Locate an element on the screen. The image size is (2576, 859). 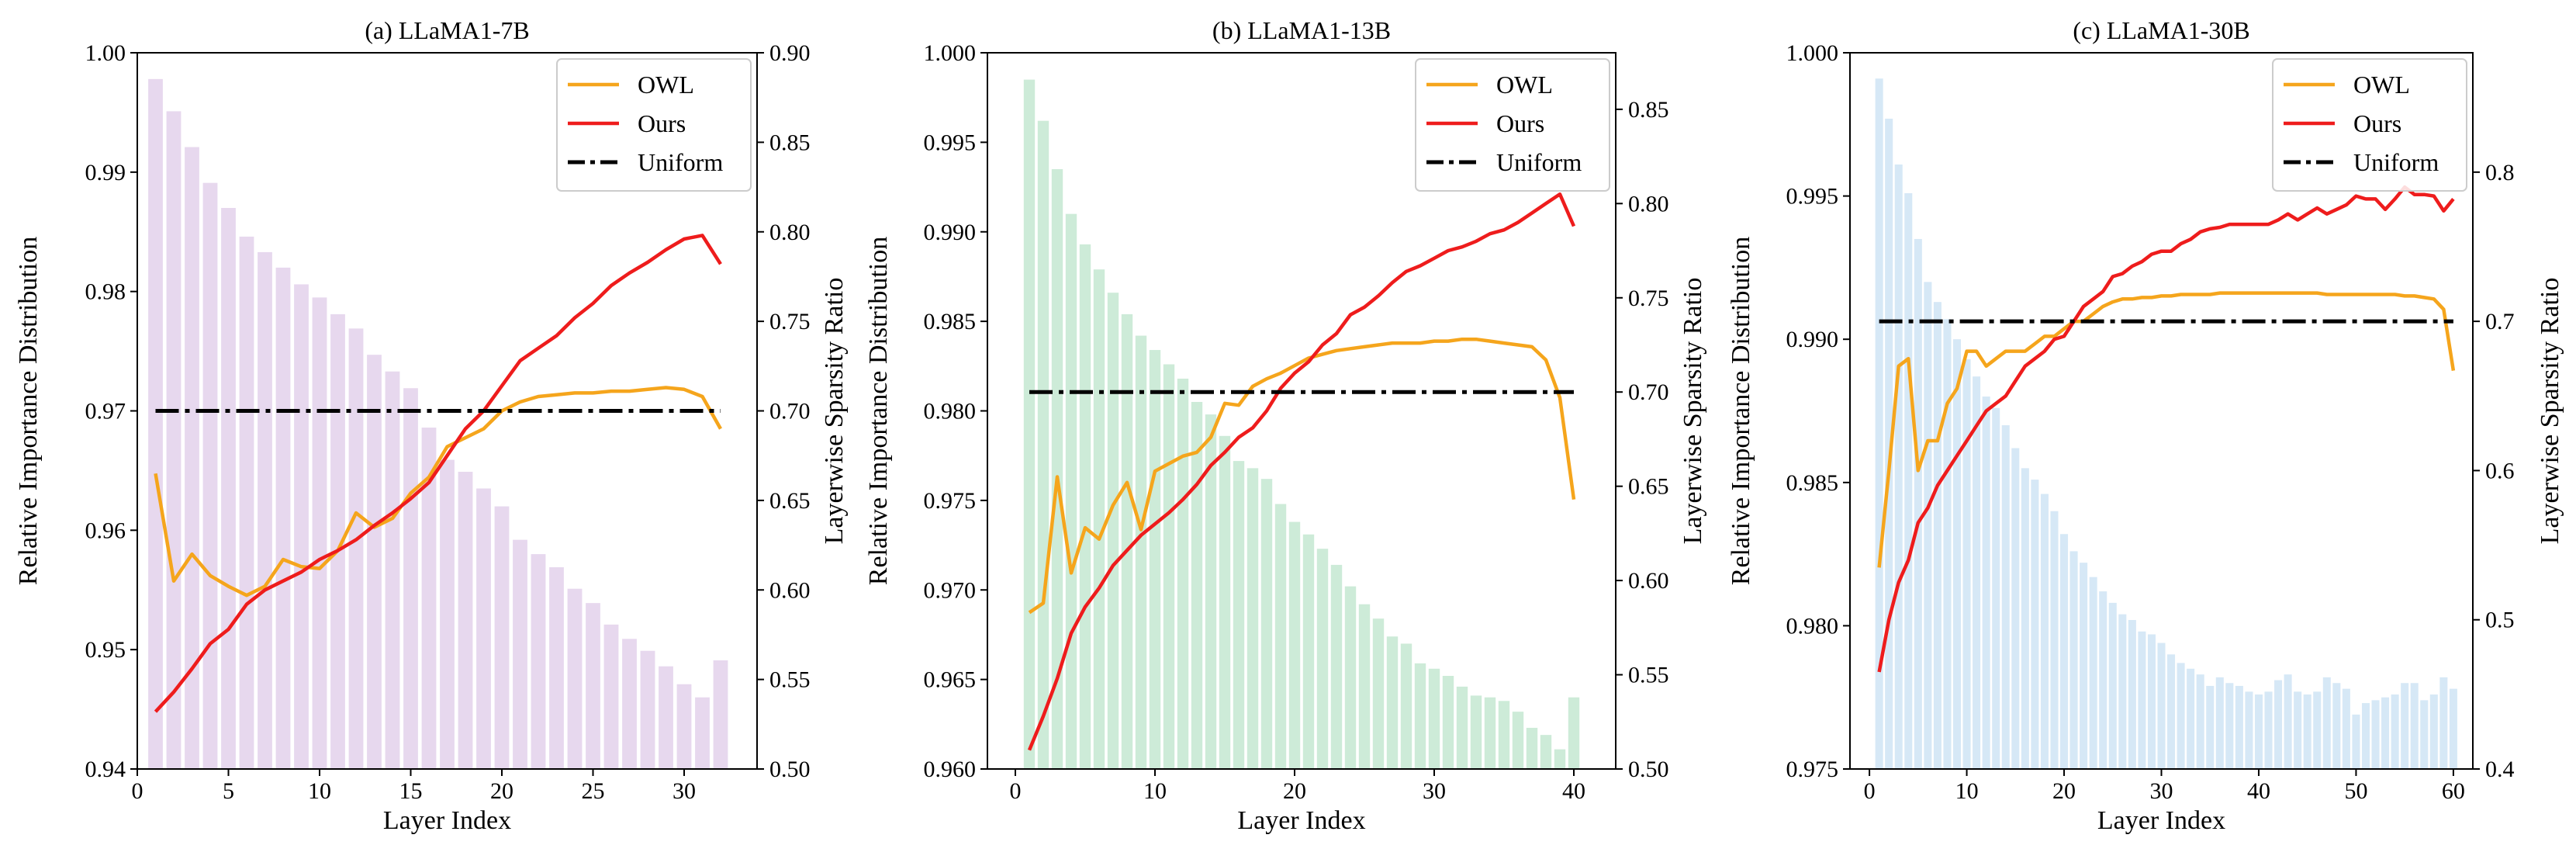
x-tick-label: 30 is located at coordinates (684, 791).